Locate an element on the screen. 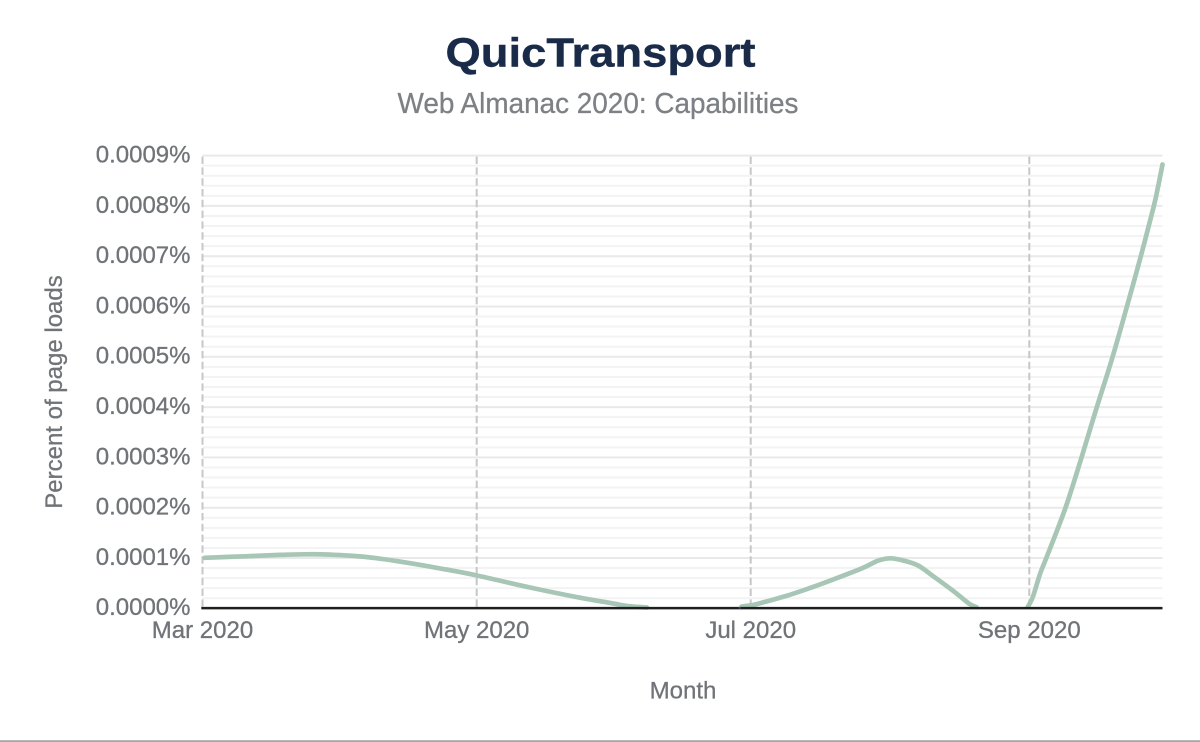 The image size is (1200, 742). svg-text: May 2020 is located at coordinates (476, 630).